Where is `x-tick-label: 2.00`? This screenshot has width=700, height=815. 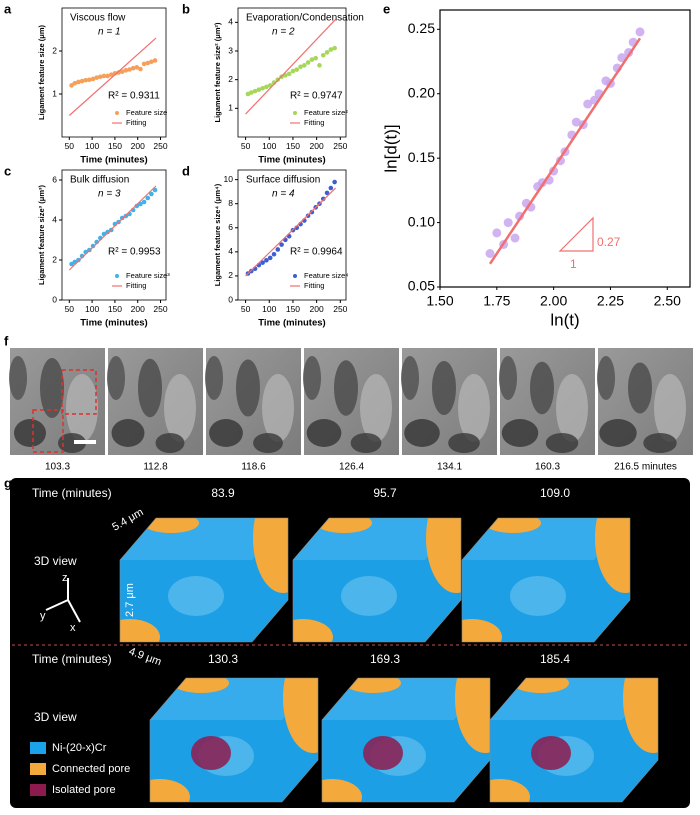
x-tick-label: 2.00 is located at coordinates (553, 300).